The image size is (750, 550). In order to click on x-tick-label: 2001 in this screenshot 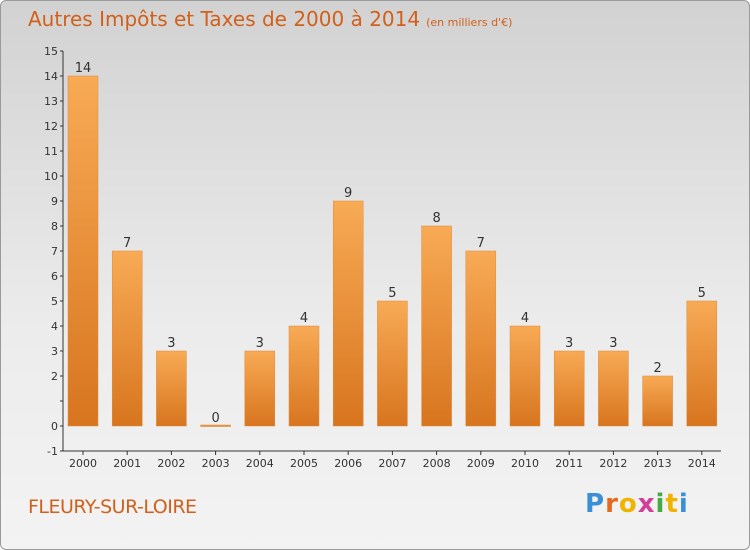, I will do `click(127, 463)`.